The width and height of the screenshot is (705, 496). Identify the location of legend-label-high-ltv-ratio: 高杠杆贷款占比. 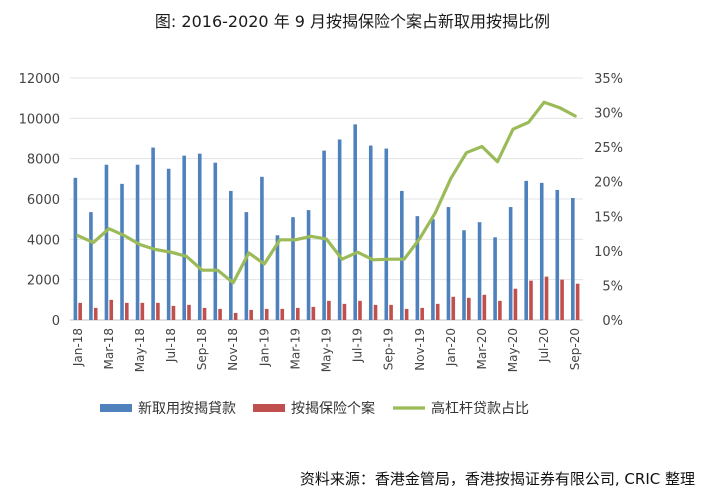
(480, 408).